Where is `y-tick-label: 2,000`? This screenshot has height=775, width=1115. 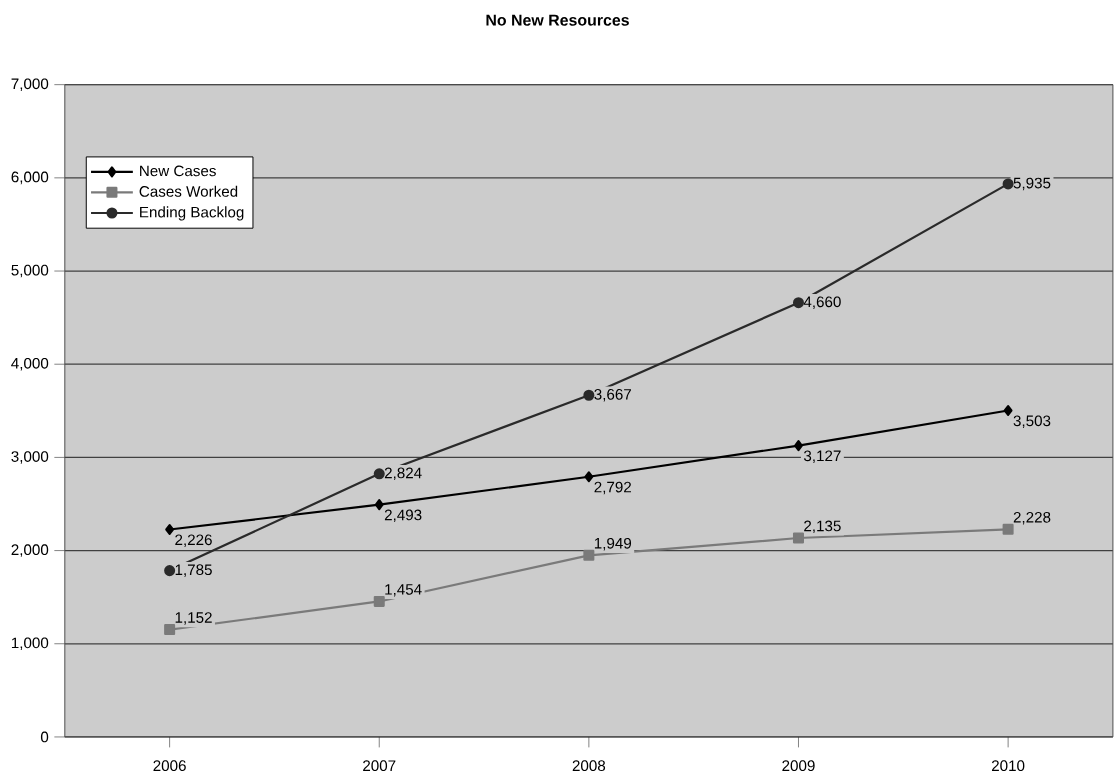
y-tick-label: 2,000 is located at coordinates (30, 550).